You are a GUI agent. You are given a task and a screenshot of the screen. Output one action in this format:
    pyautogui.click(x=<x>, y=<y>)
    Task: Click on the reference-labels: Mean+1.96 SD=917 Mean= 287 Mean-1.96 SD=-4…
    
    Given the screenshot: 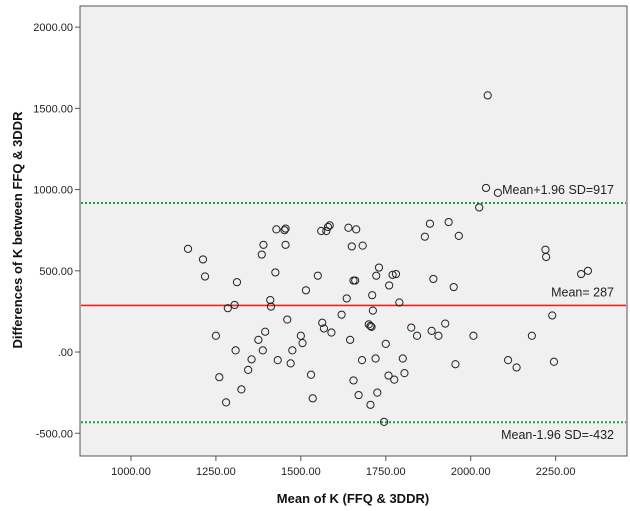 What is the action you would take?
    pyautogui.click(x=557, y=312)
    